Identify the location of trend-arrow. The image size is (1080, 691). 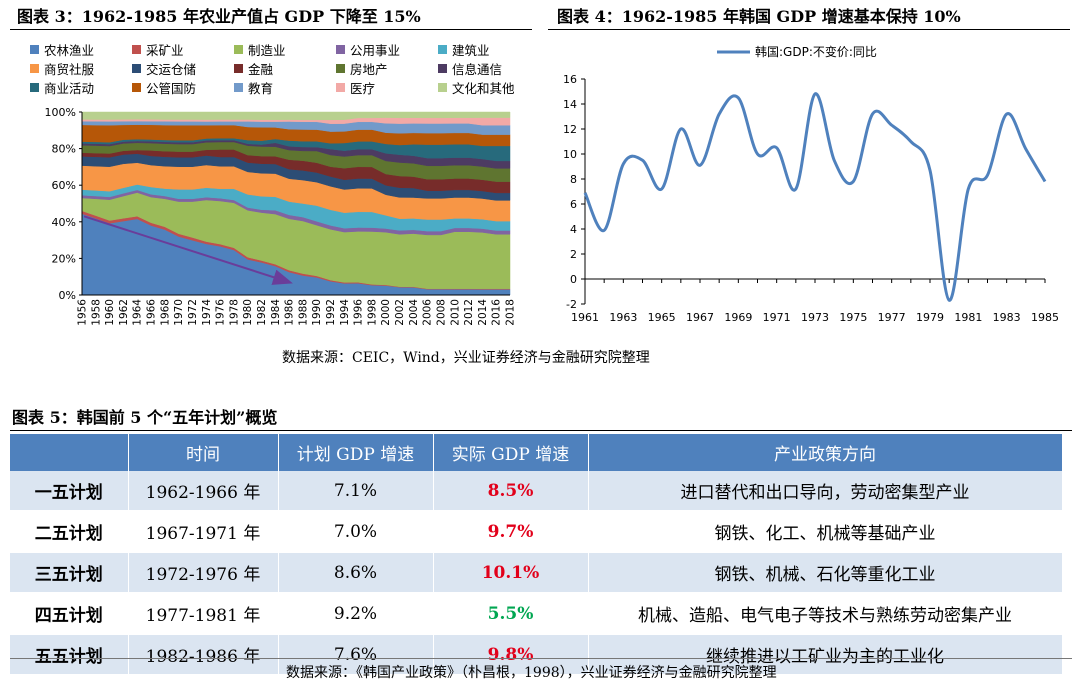
(188, 250).